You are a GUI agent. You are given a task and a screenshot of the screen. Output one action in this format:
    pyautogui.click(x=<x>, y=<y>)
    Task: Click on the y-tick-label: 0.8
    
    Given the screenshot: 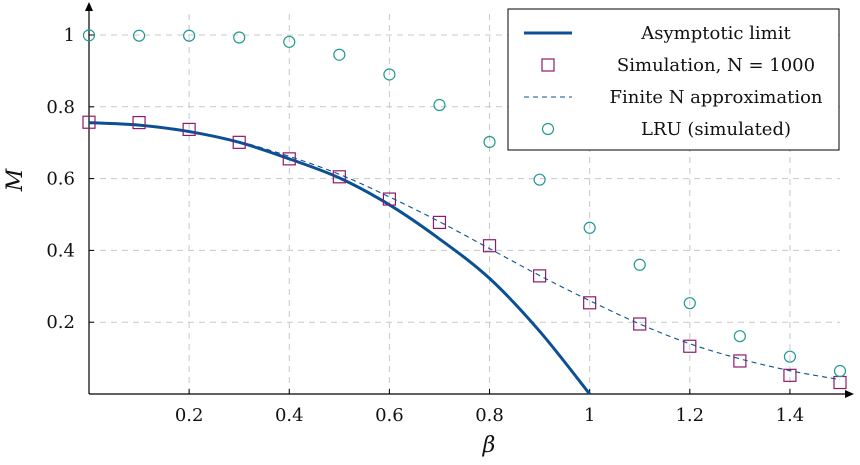 What is the action you would take?
    pyautogui.click(x=60, y=107)
    